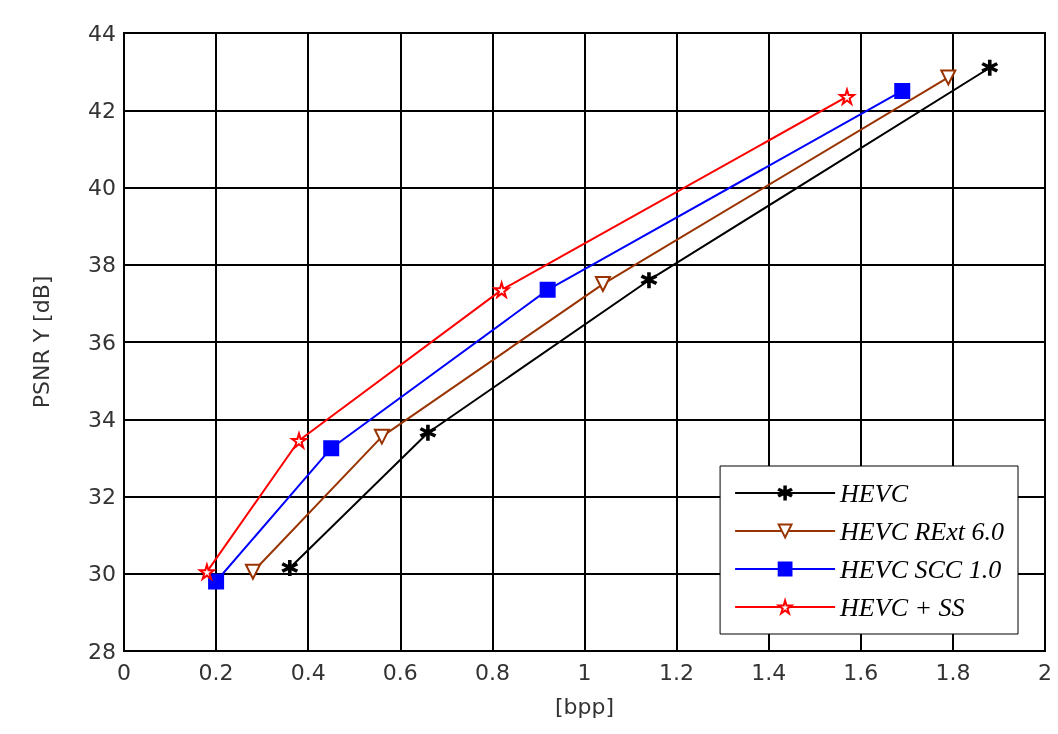 The image size is (1058, 734). What do you see at coordinates (124, 672) in the screenshot?
I see `x-tick-label: 0` at bounding box center [124, 672].